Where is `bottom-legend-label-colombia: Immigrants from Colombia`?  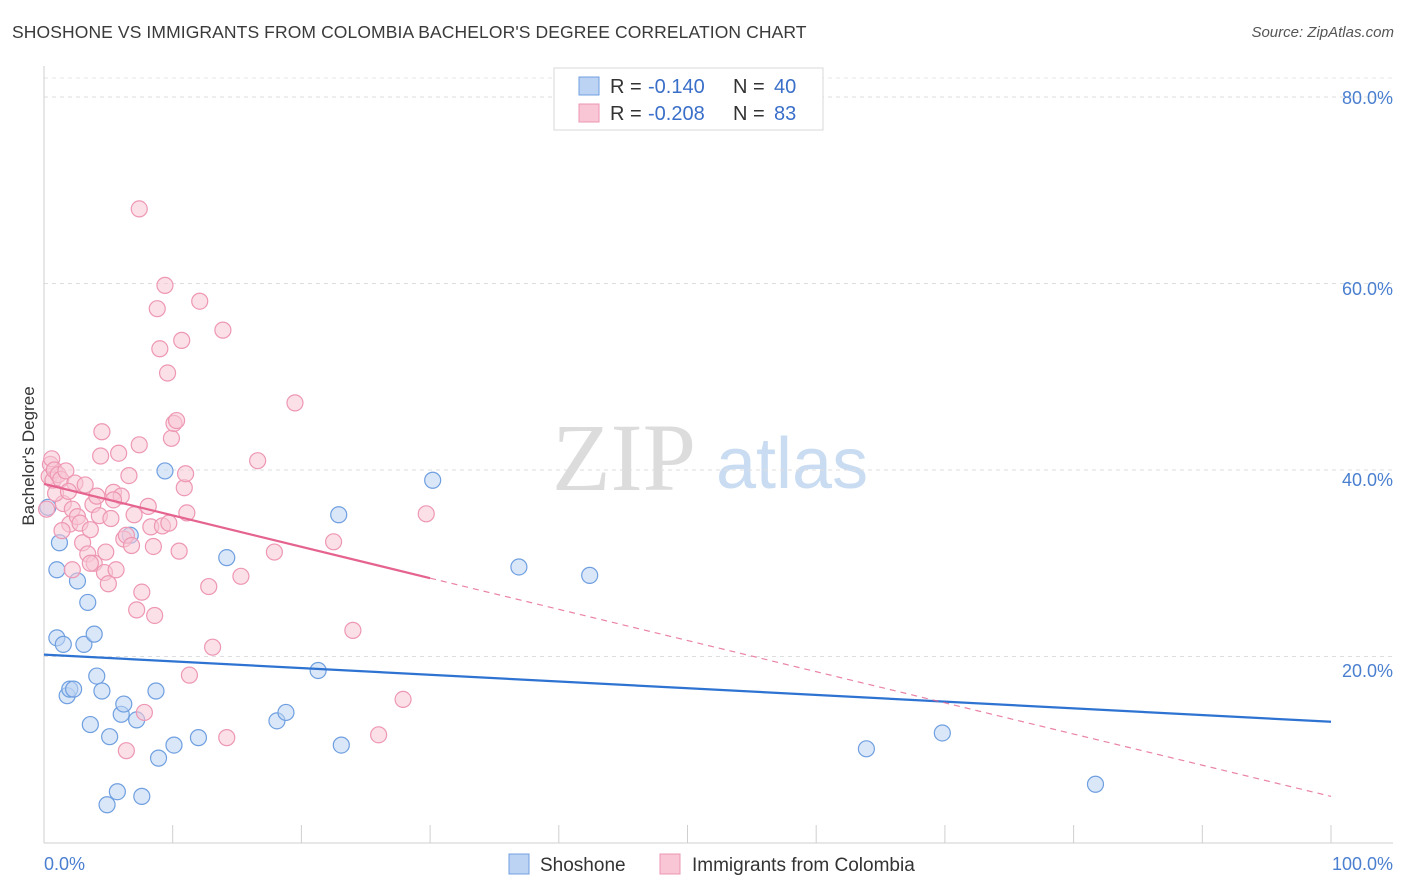
bottom-legend-label-colombia: Immigrants from Colombia is located at coordinates (803, 865).